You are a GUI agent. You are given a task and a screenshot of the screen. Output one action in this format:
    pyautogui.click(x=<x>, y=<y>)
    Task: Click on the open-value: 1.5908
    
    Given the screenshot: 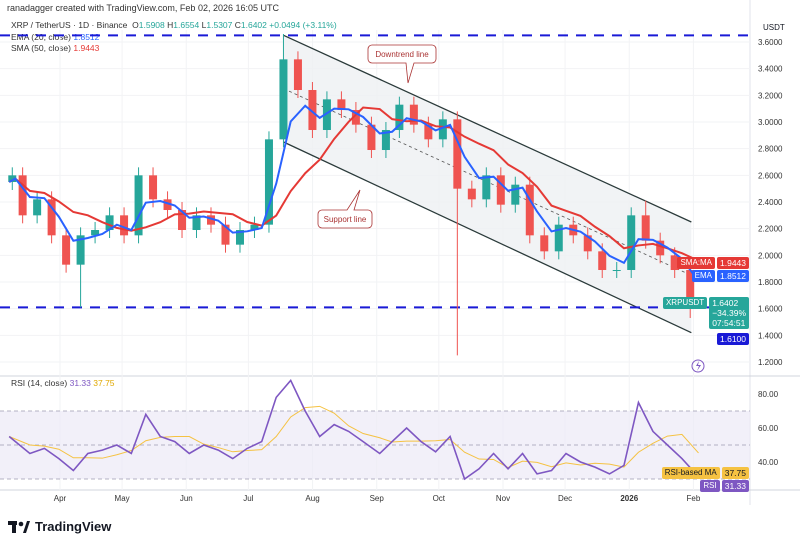 What is the action you would take?
    pyautogui.click(x=151, y=25)
    